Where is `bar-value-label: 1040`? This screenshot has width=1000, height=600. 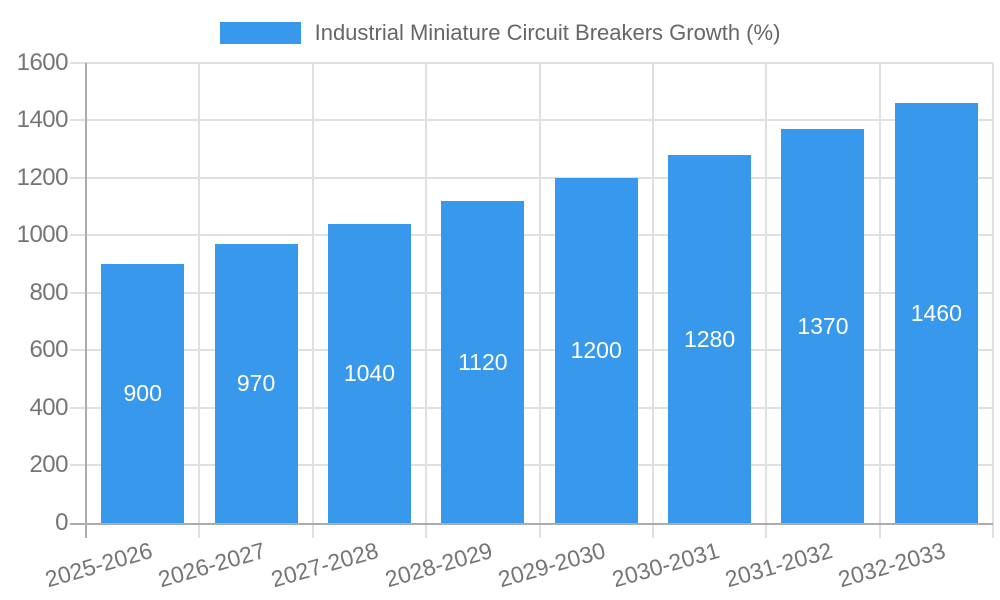 bar-value-label: 1040 is located at coordinates (369, 373).